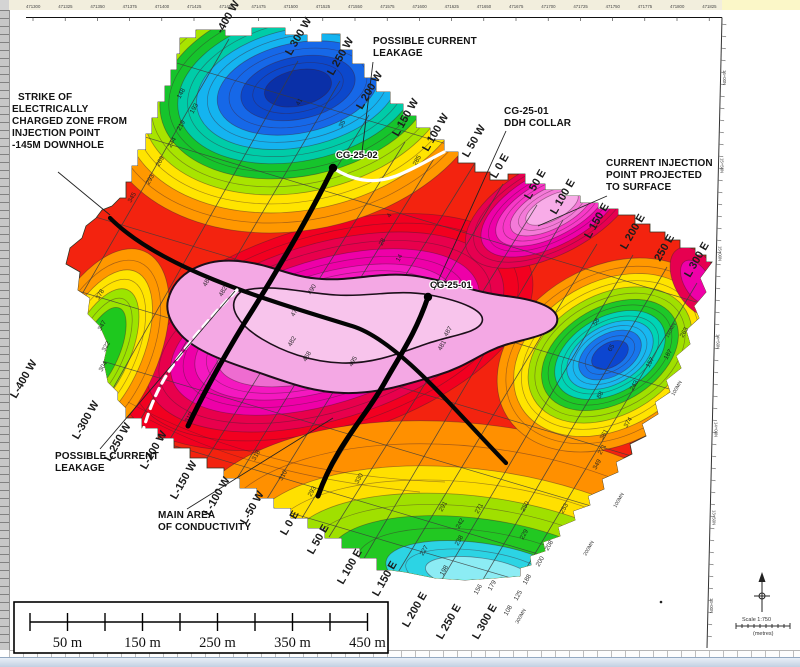 The image size is (800, 667). What do you see at coordinates (480, 508) in the screenshot?
I see `contour-value-label: 271` at bounding box center [480, 508].